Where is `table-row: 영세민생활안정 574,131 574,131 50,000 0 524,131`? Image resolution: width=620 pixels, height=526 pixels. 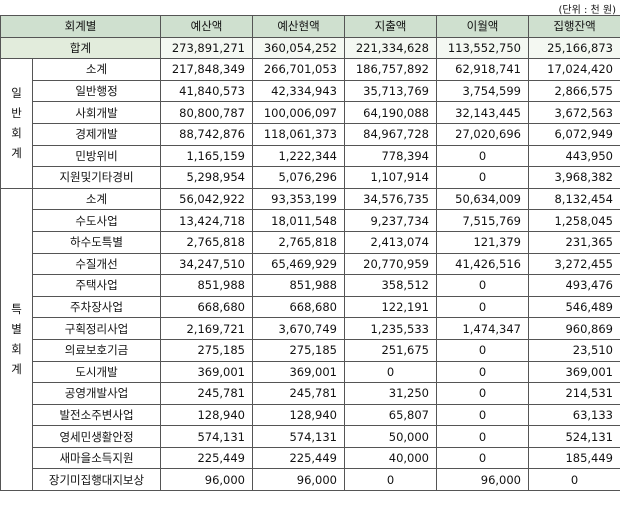 table-row: 영세민생활안정 574,131 574,131 50,000 0 524,131 is located at coordinates (310, 436).